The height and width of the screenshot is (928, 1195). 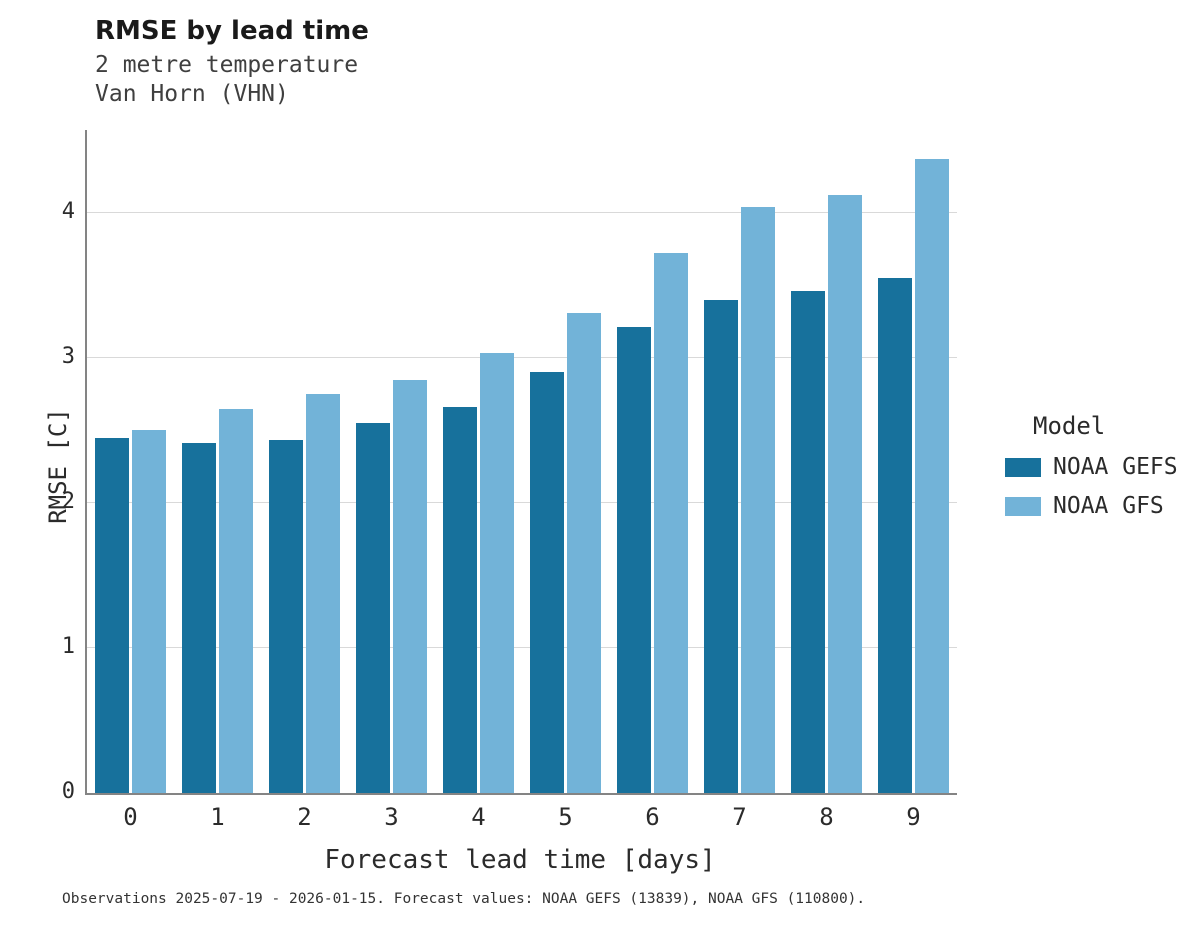 I want to click on legend-label-noaa-gefs: NOAA GEFS, so click(x=1115, y=467).